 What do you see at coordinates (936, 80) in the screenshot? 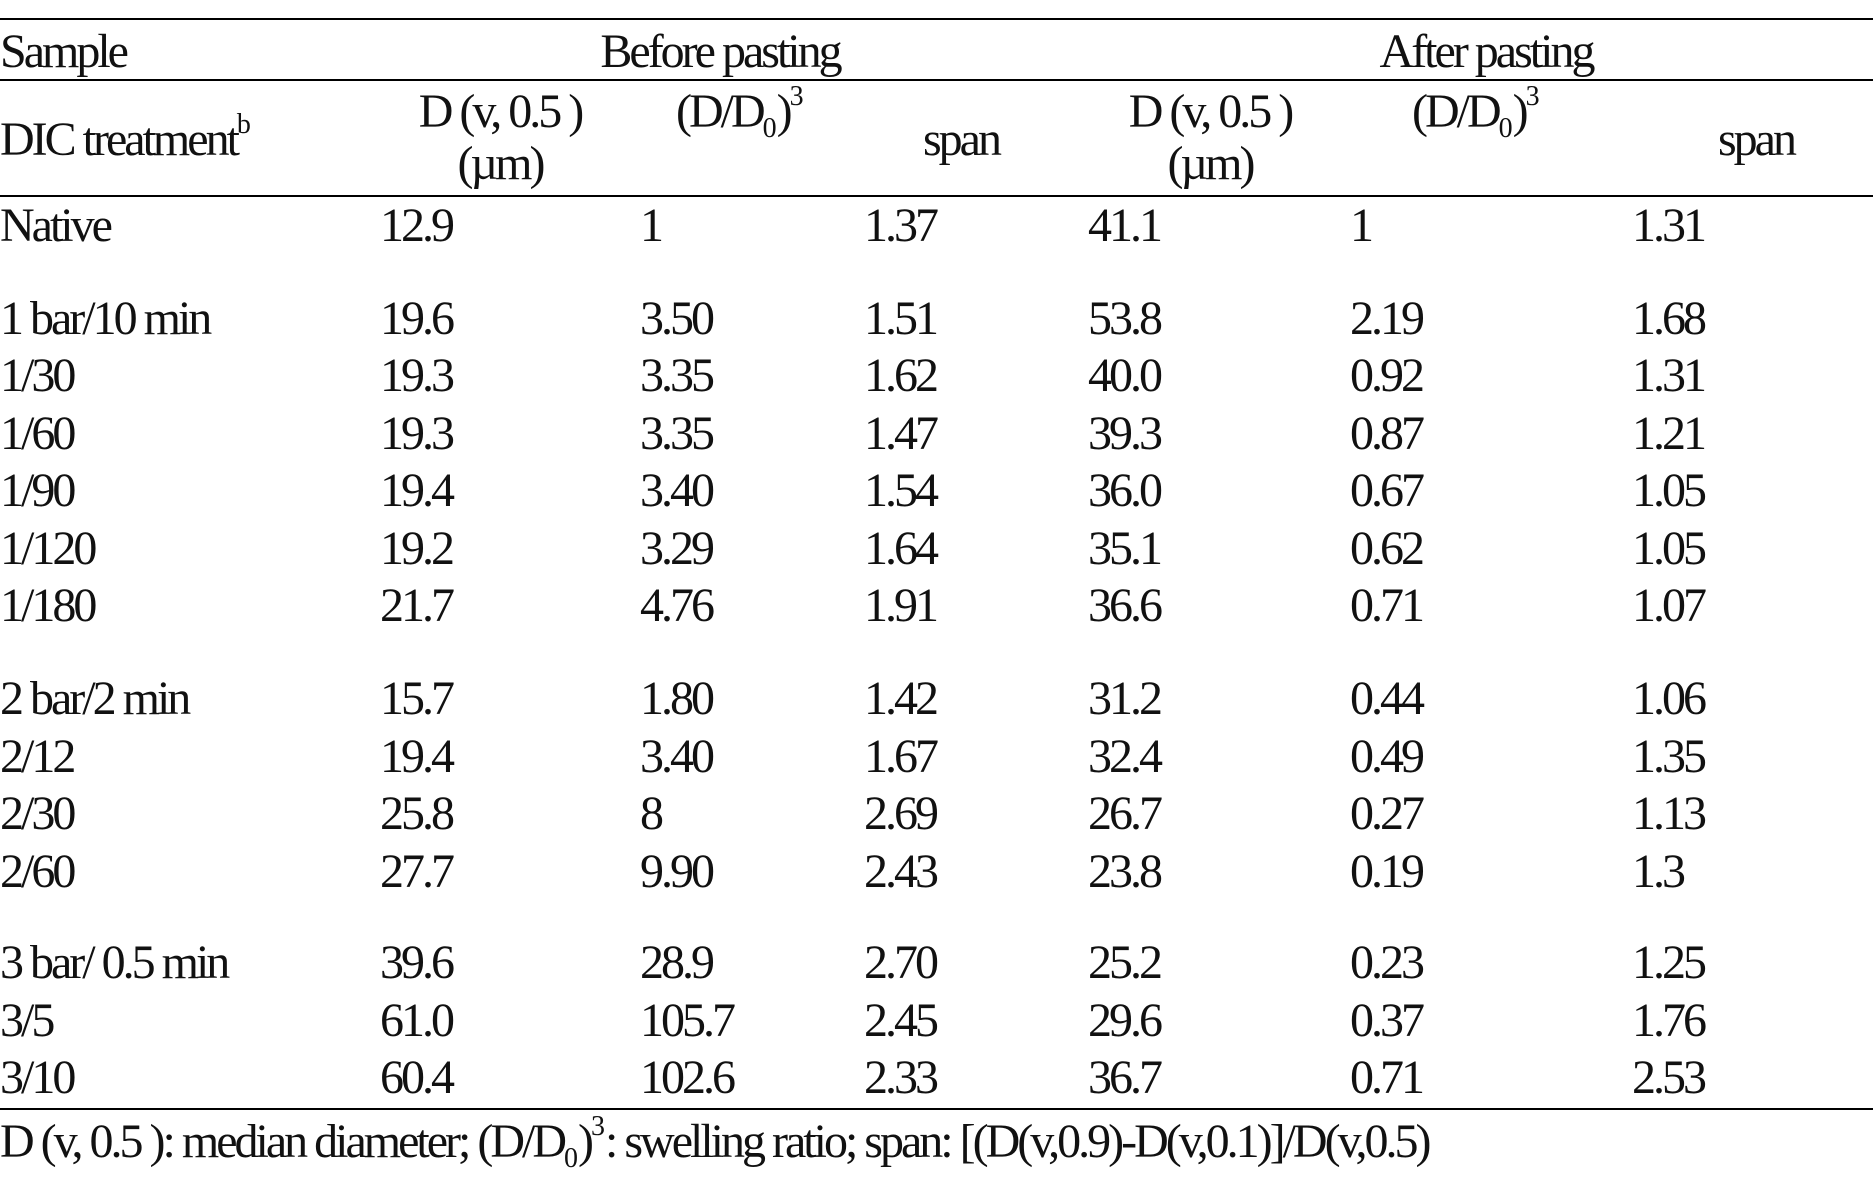
I see `group-header-rule` at bounding box center [936, 80].